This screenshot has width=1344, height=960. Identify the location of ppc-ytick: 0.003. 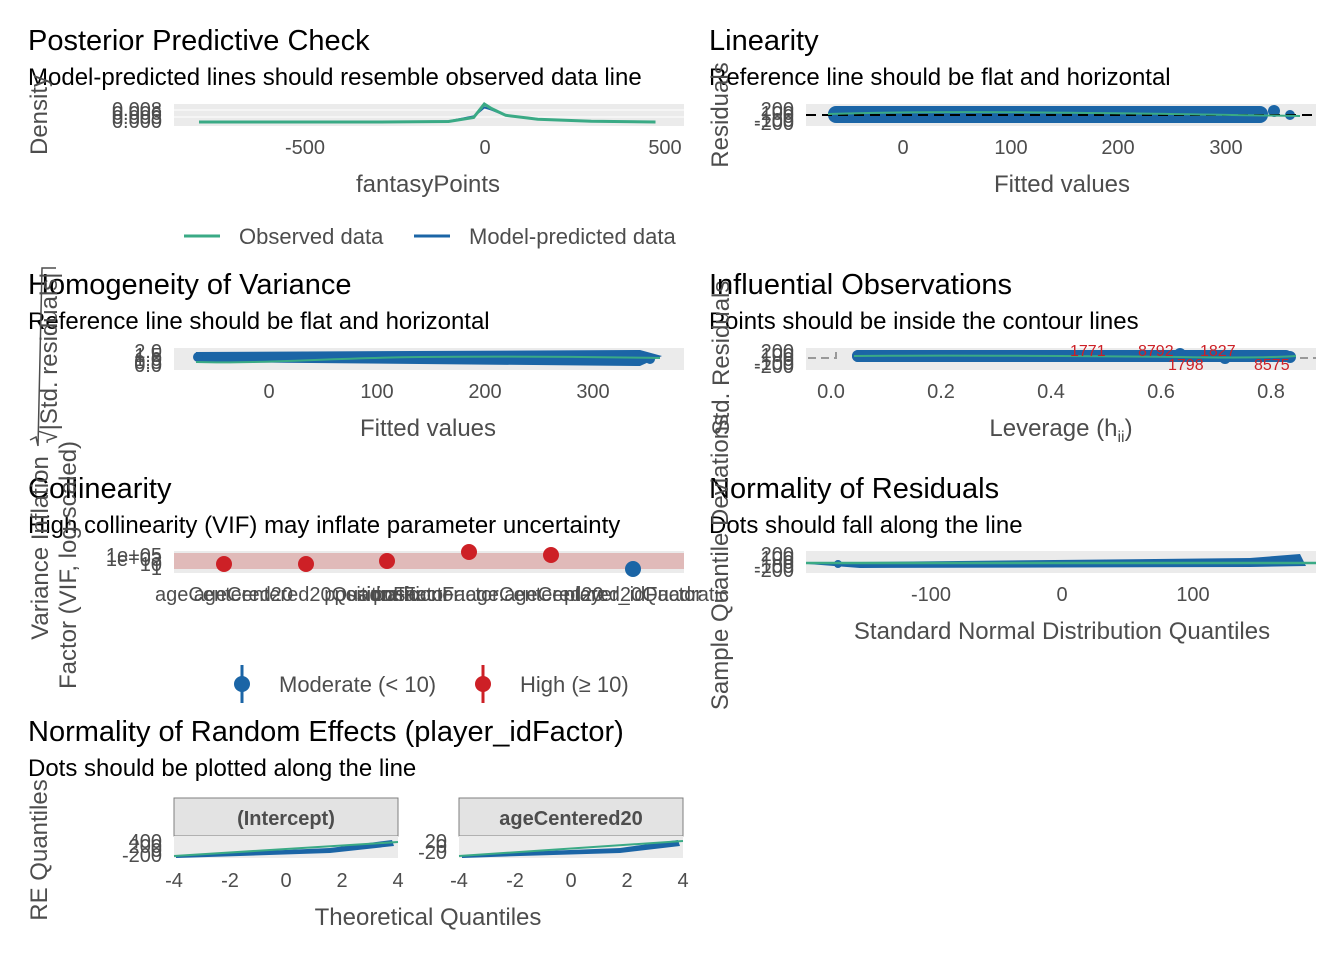
(137, 118).